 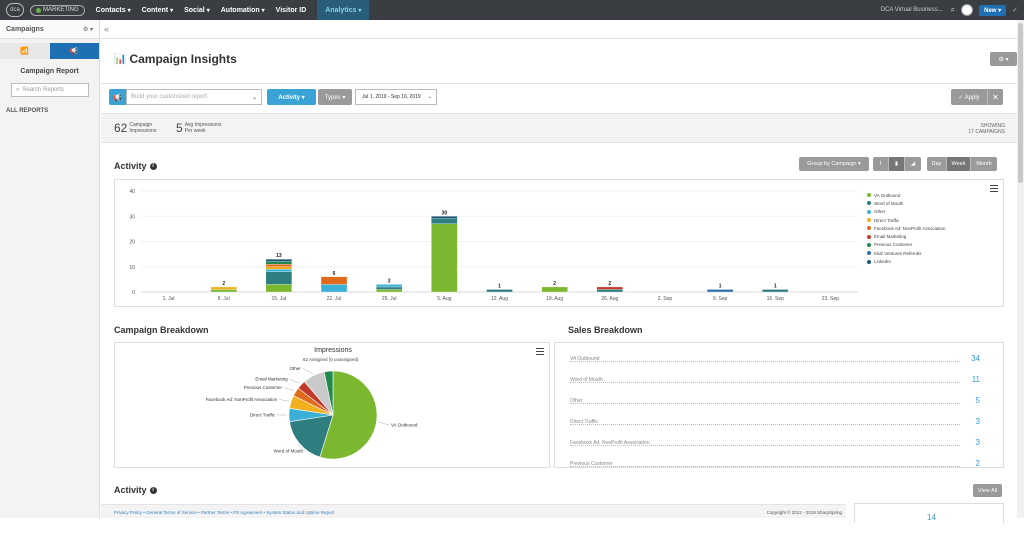 What do you see at coordinates (194, 97) in the screenshot?
I see `build-report-select: Build your customized report ⌄` at bounding box center [194, 97].